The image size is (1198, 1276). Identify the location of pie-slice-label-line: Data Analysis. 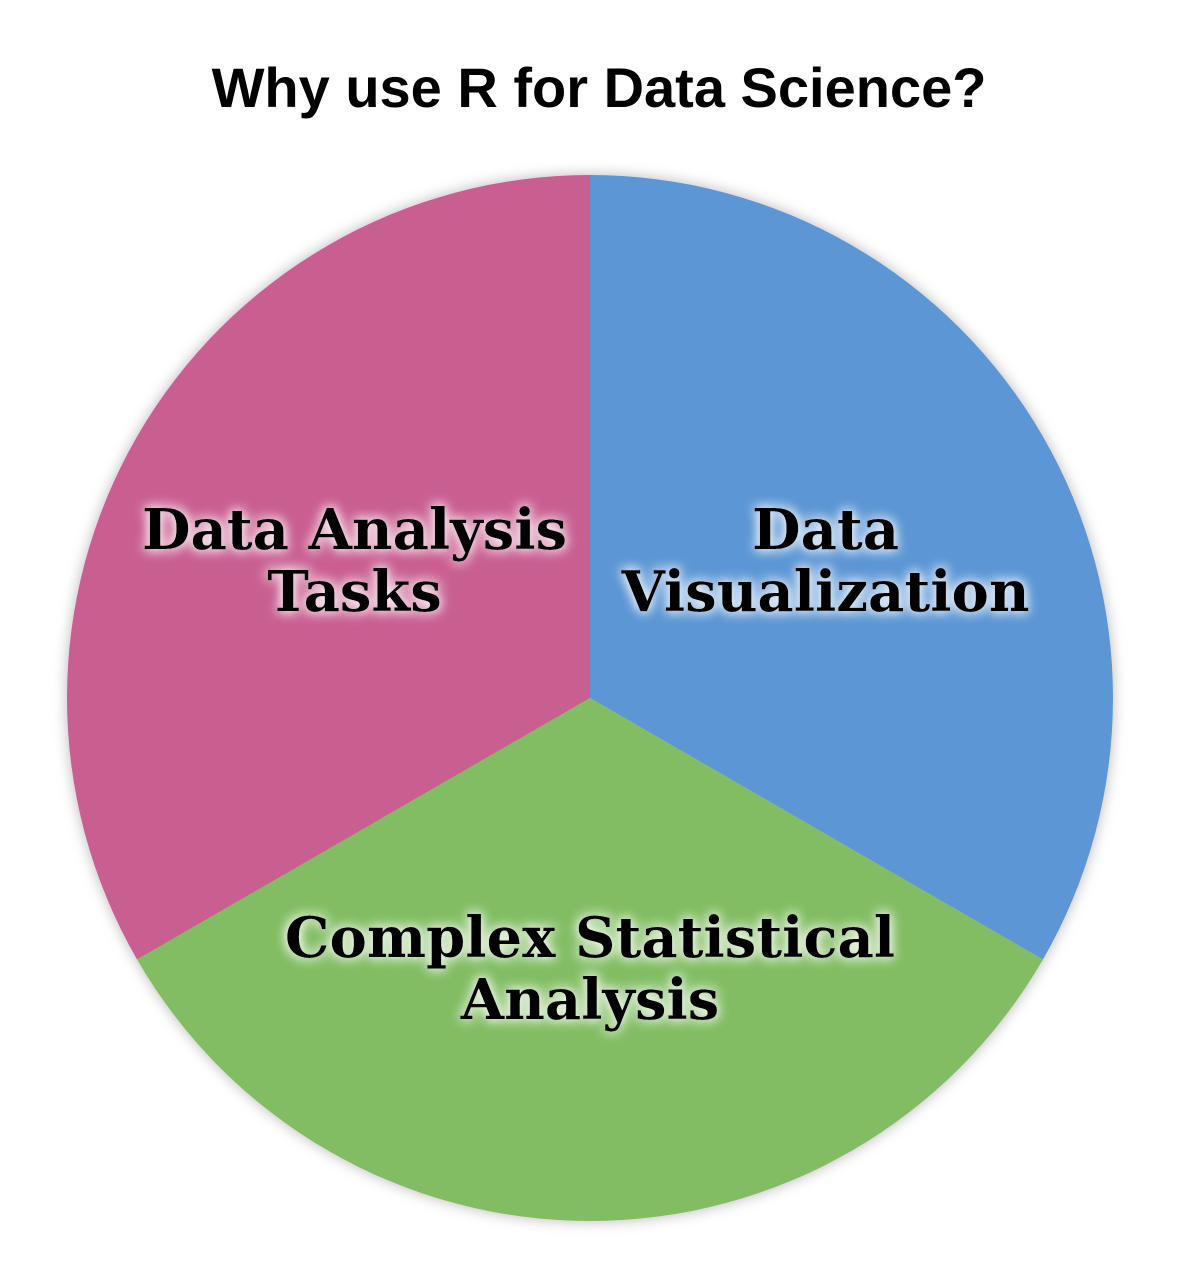
(354, 530).